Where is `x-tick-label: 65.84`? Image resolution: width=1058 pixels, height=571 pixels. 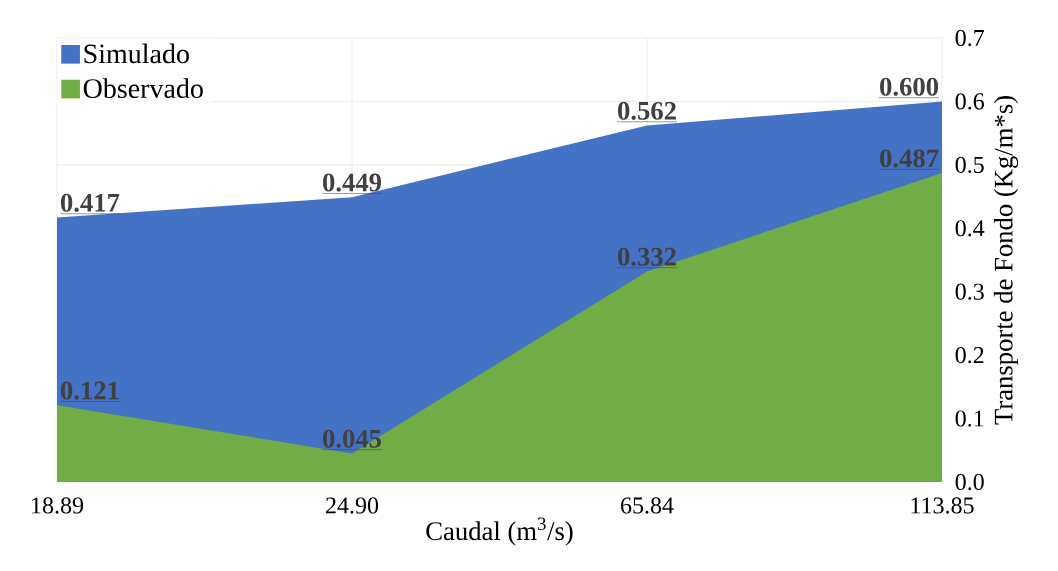 x-tick-label: 65.84 is located at coordinates (647, 505).